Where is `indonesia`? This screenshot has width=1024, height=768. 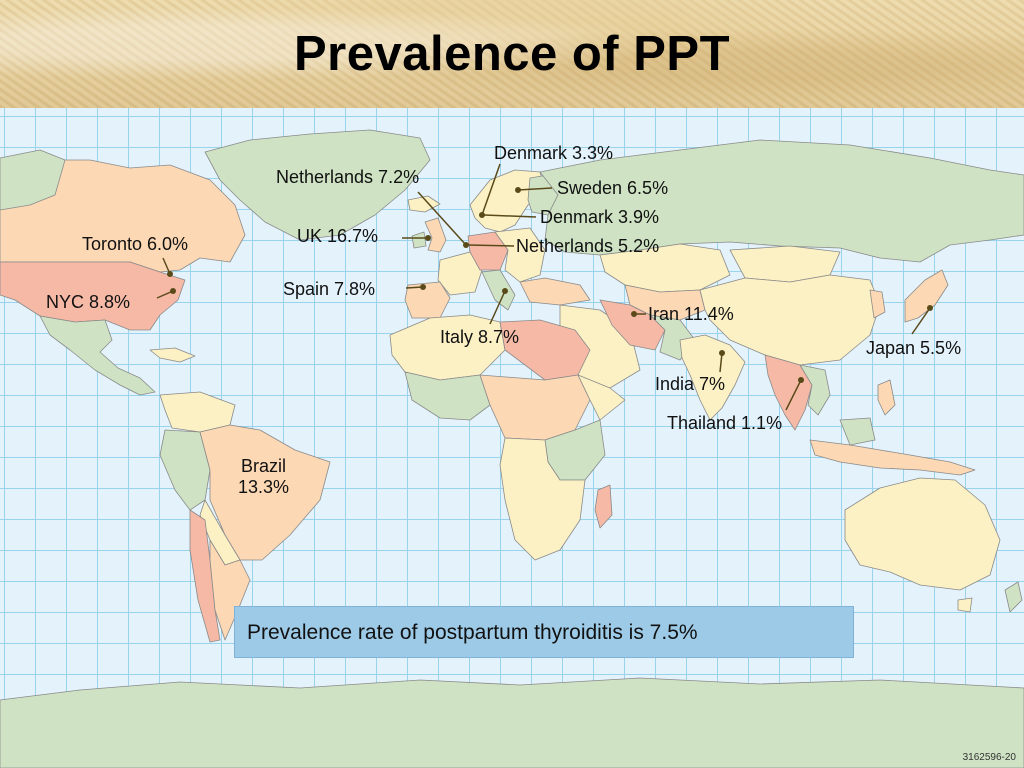
indonesia is located at coordinates (892, 457).